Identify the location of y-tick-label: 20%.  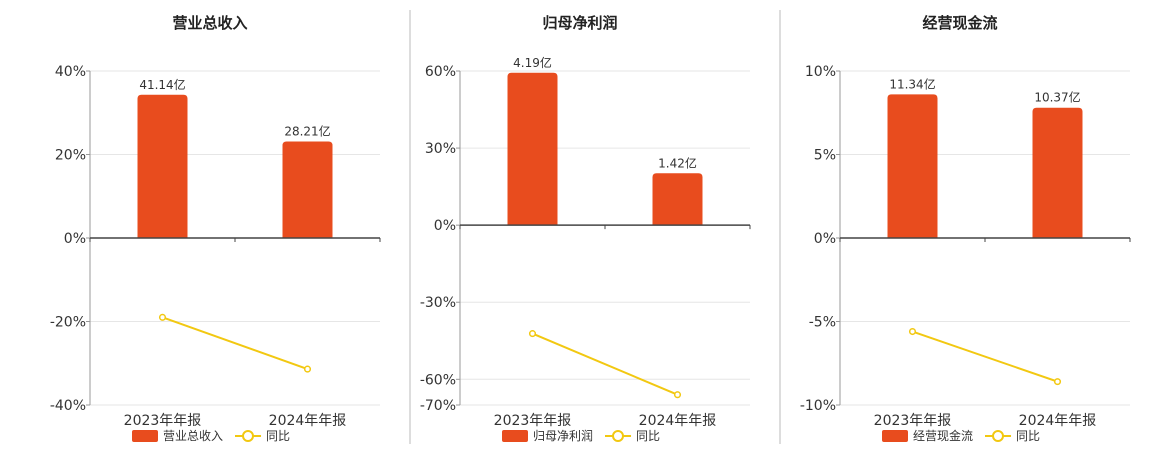
(70, 156).